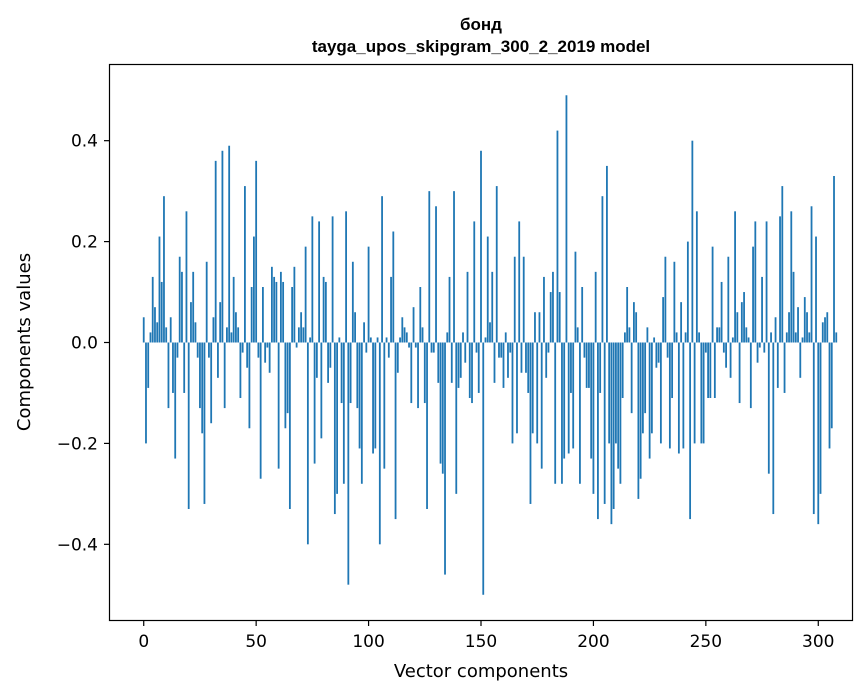 Image resolution: width=867 pixels, height=696 pixels. What do you see at coordinates (481, 642) in the screenshot?
I see `x-tick-label: 150` at bounding box center [481, 642].